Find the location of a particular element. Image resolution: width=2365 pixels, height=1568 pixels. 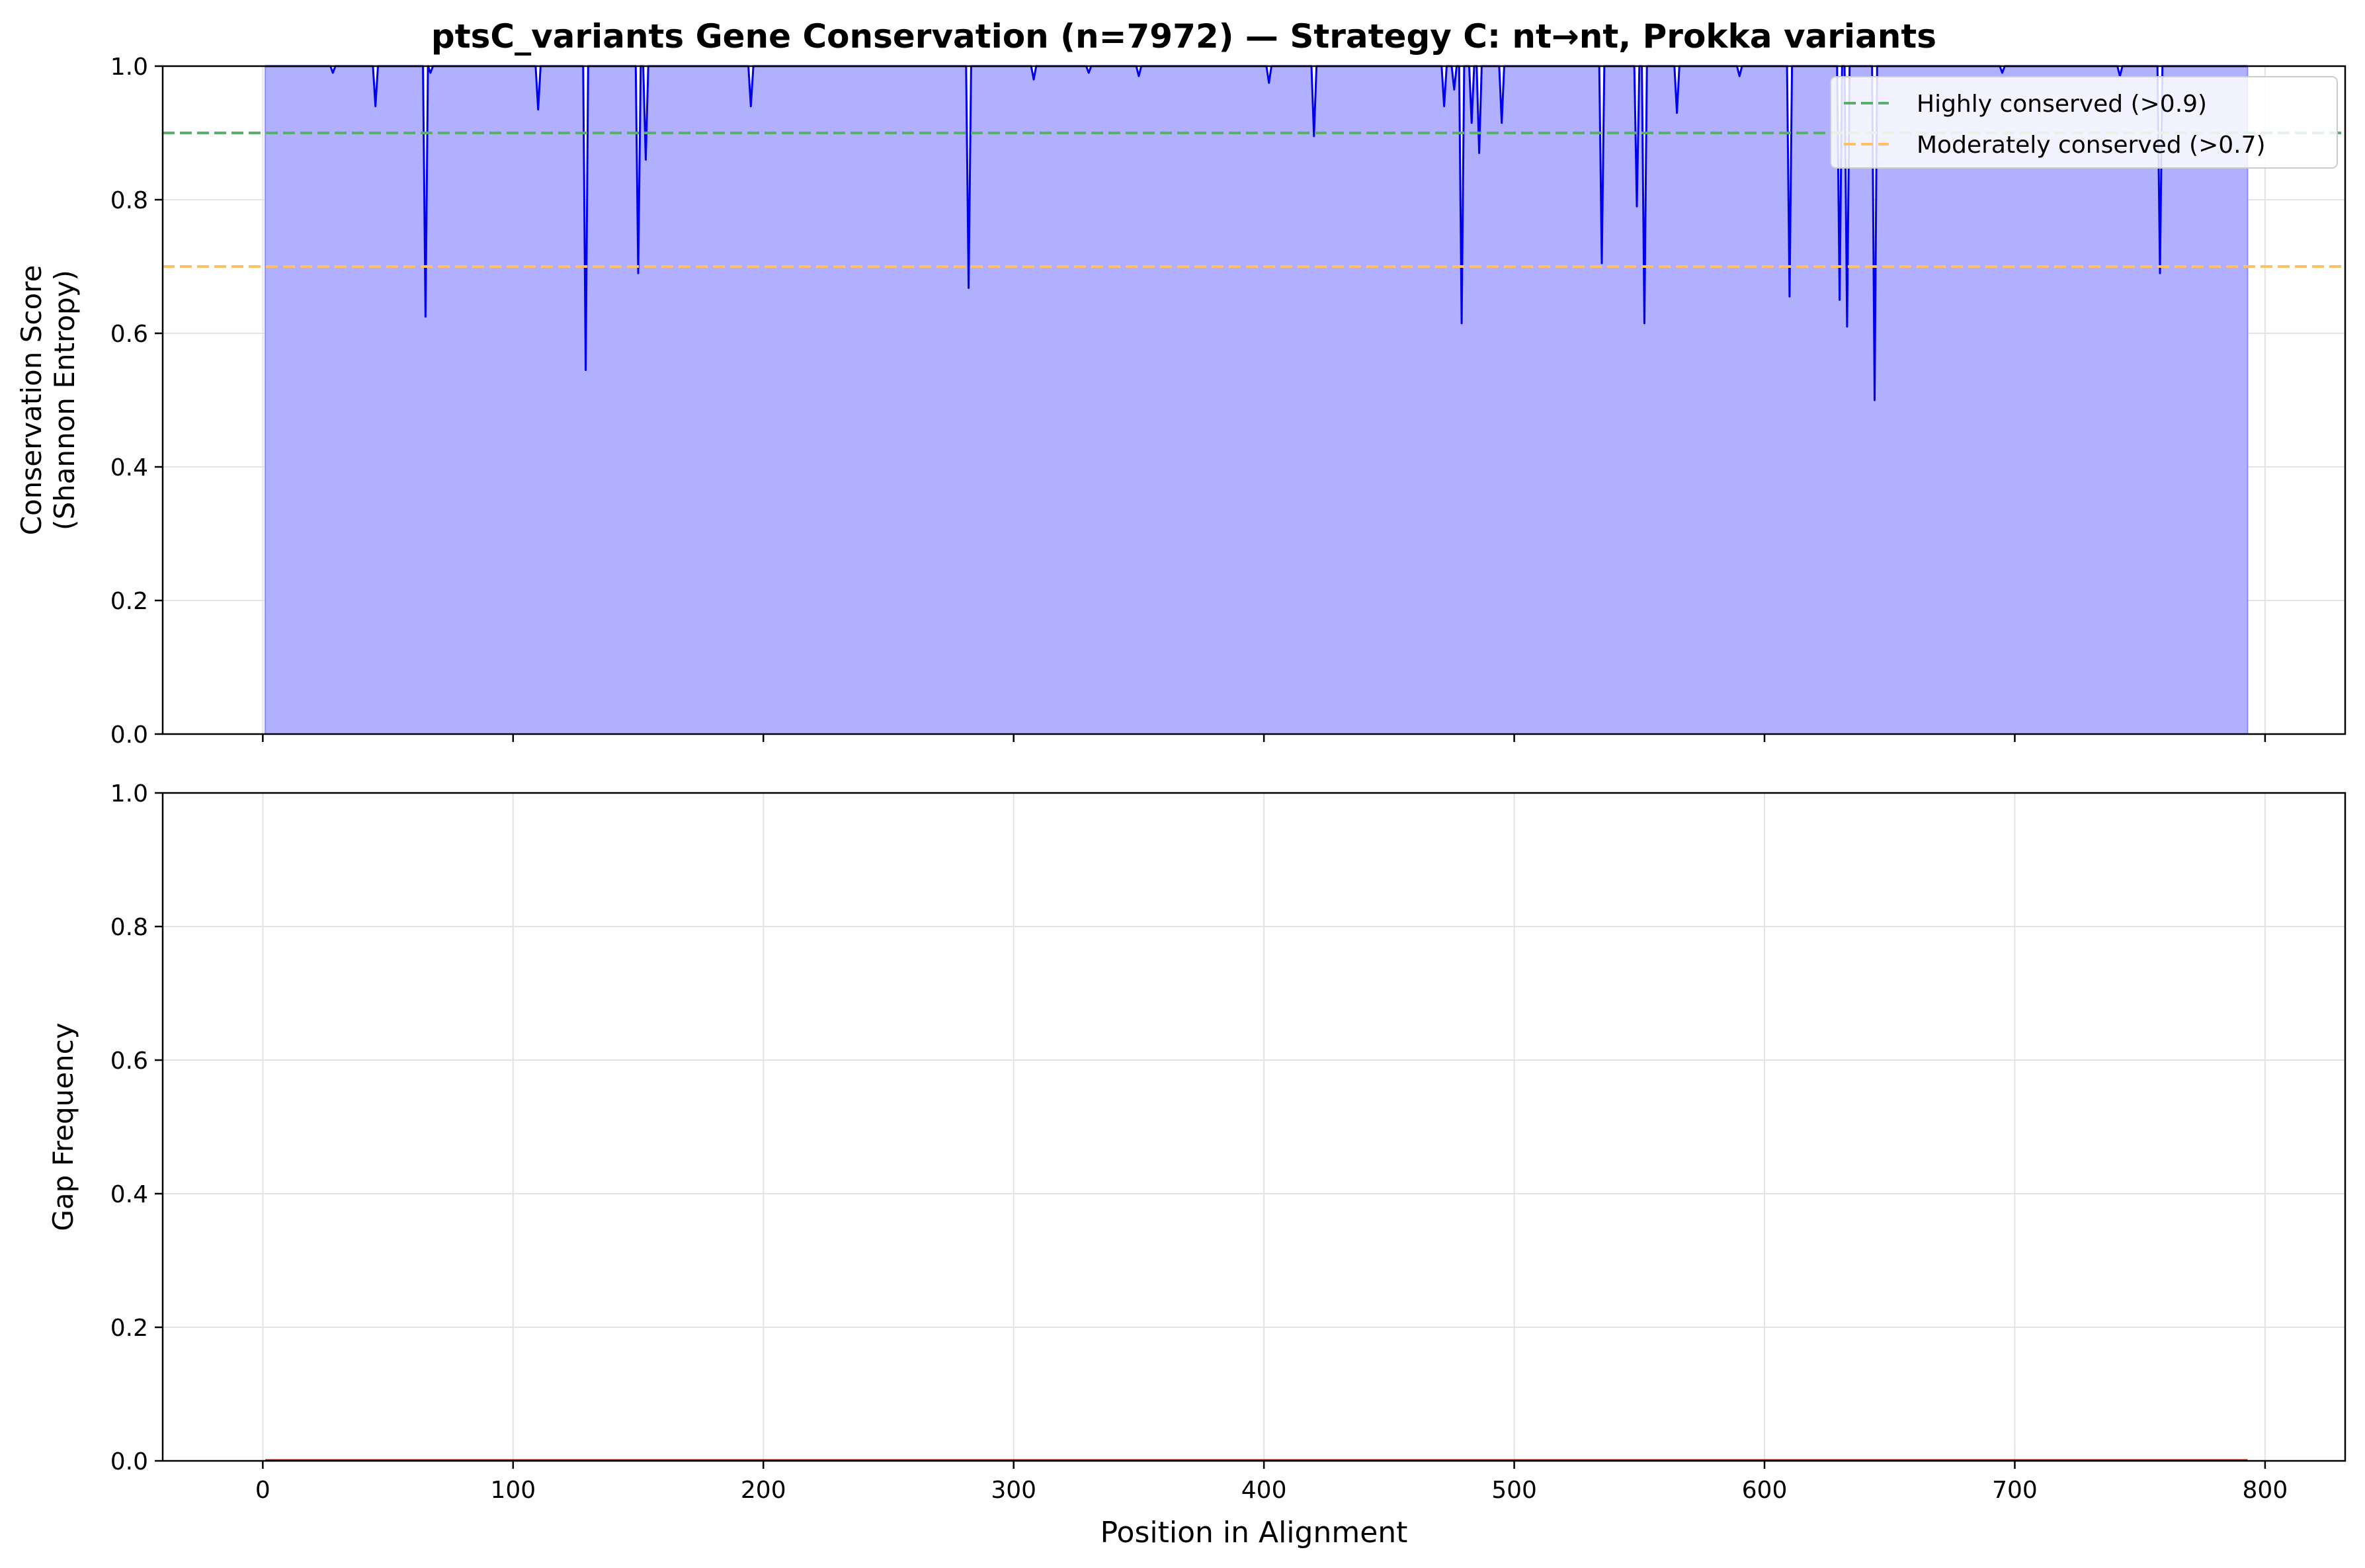

top-ytick-label: 0.2 is located at coordinates (129, 601).